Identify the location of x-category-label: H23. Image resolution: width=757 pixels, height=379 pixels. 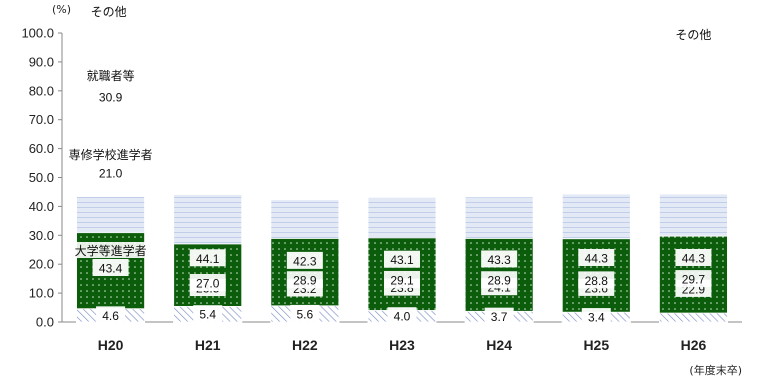
(402, 345).